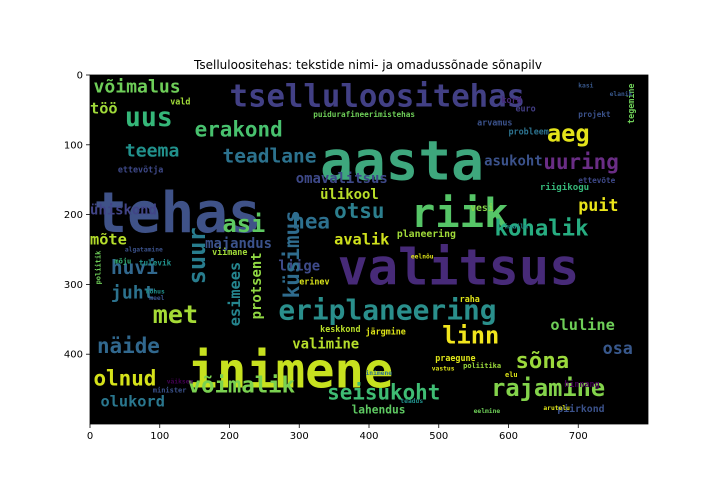 This screenshot has width=720, height=504. What do you see at coordinates (349, 195) in the screenshot?
I see `cloud-word: ülikool` at bounding box center [349, 195].